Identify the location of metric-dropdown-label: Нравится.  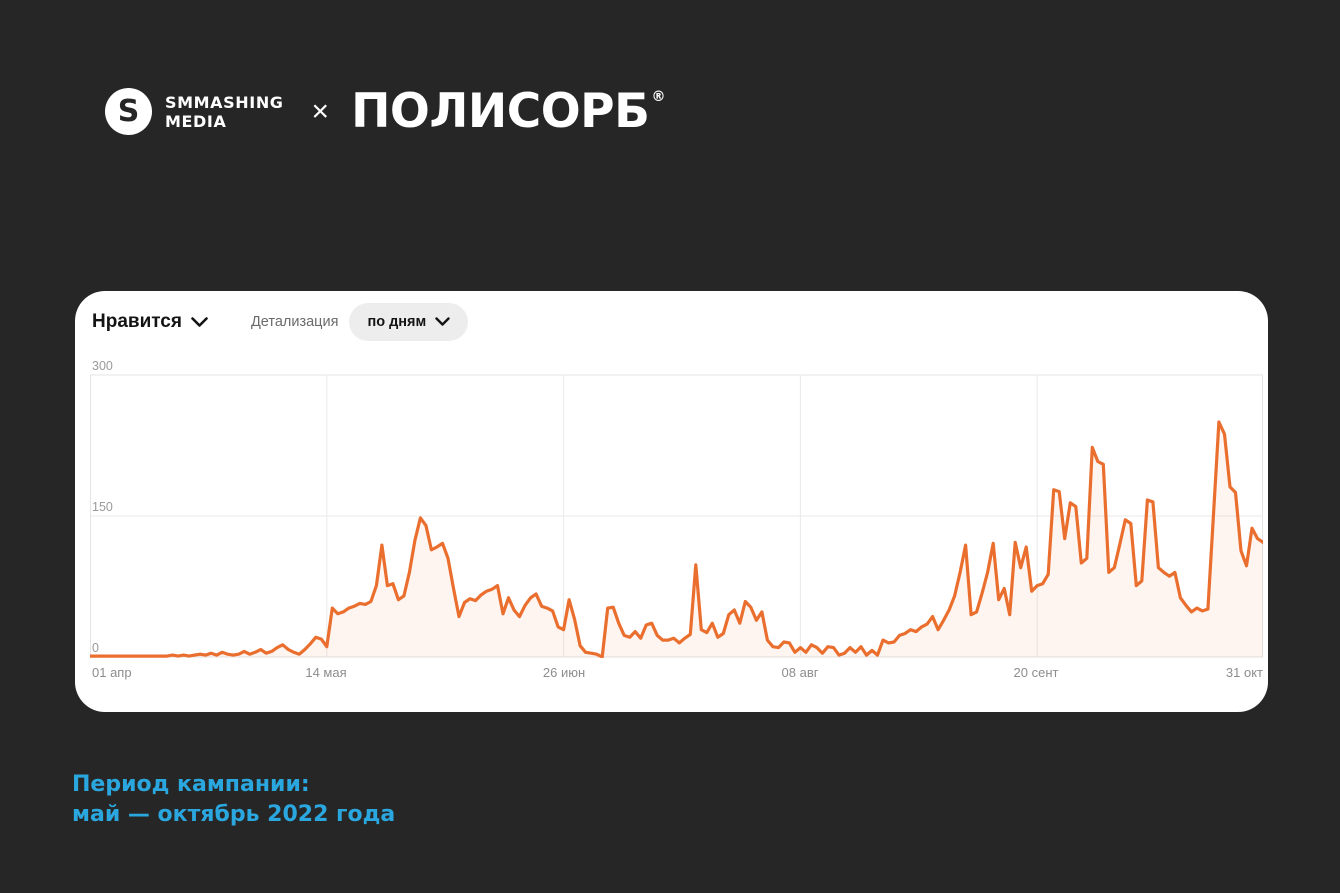
(137, 321).